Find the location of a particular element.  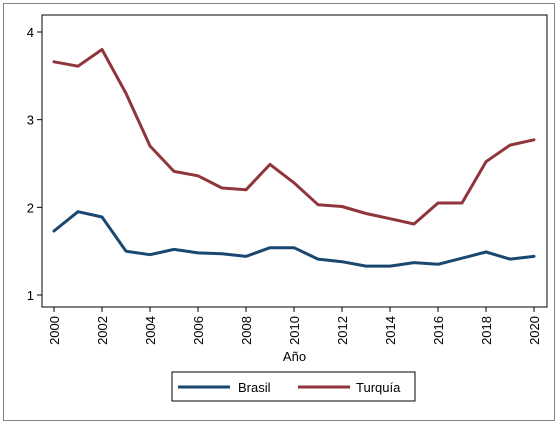

x-tick-label: 2004 is located at coordinates (150, 330).